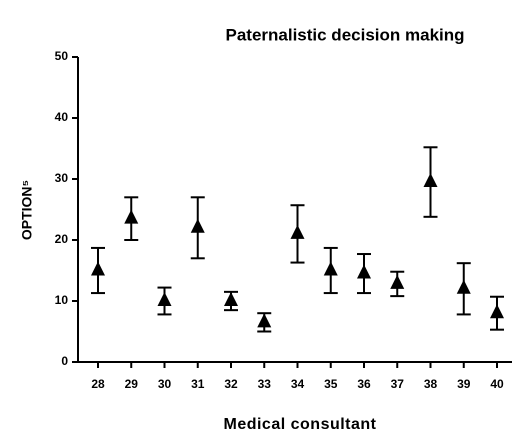  Describe the element at coordinates (98, 384) in the screenshot. I see `x-tick-label: 28` at that location.